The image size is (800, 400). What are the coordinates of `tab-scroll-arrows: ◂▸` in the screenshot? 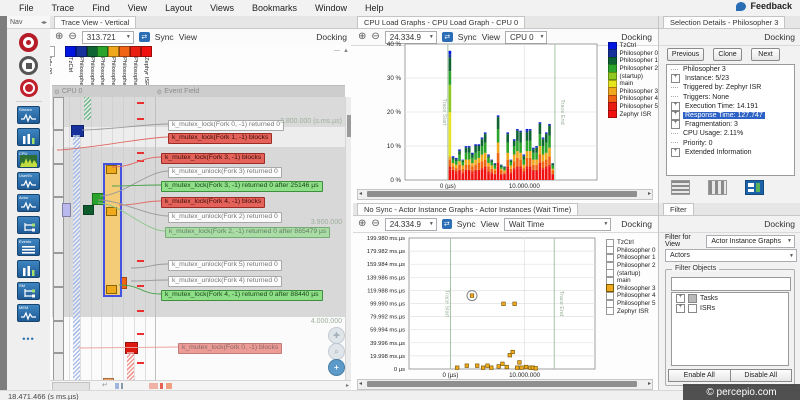 It's located at (43, 22).